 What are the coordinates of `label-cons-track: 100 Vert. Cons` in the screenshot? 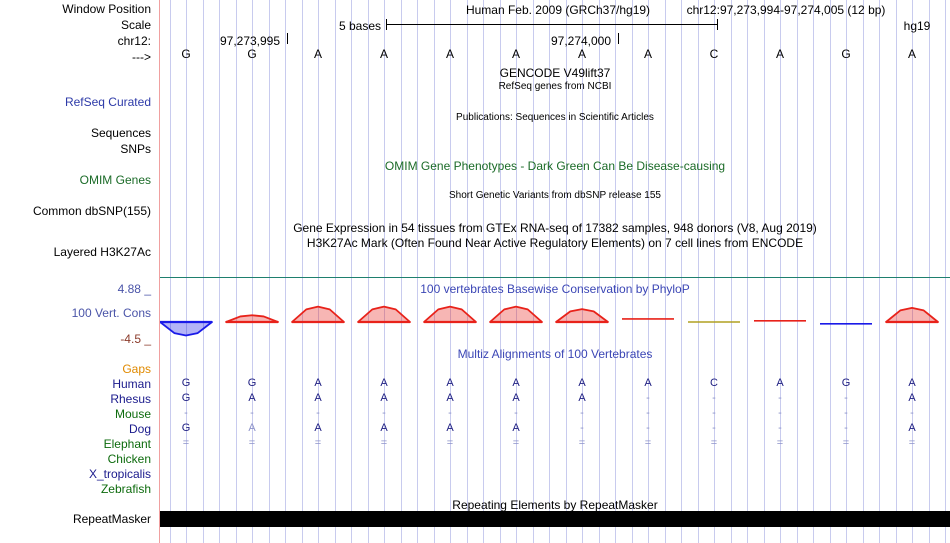 It's located at (111, 313).